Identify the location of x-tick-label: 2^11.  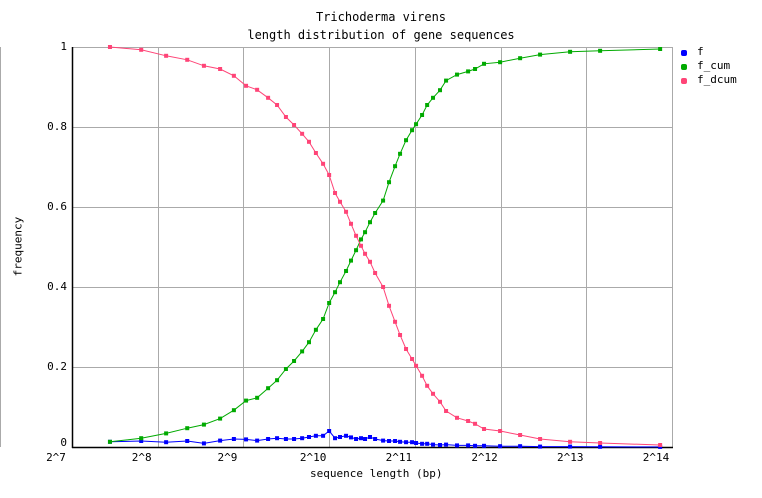
(399, 457).